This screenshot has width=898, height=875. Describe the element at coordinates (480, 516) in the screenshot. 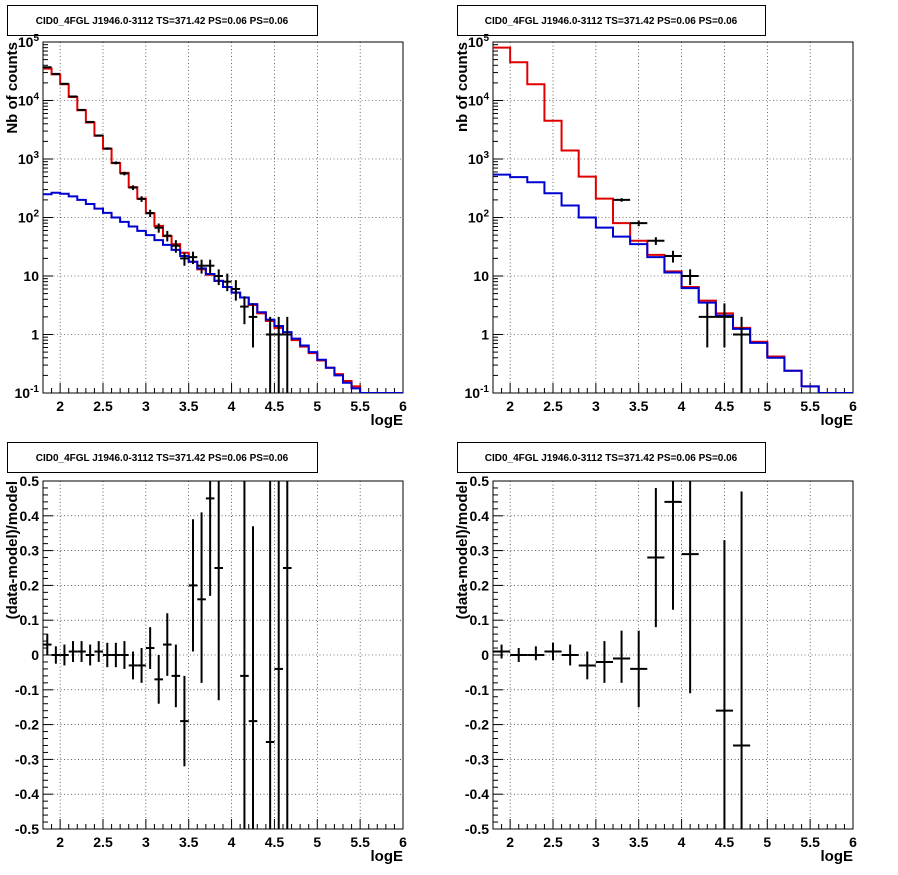

I see `y-tick-label: 0.4` at that location.